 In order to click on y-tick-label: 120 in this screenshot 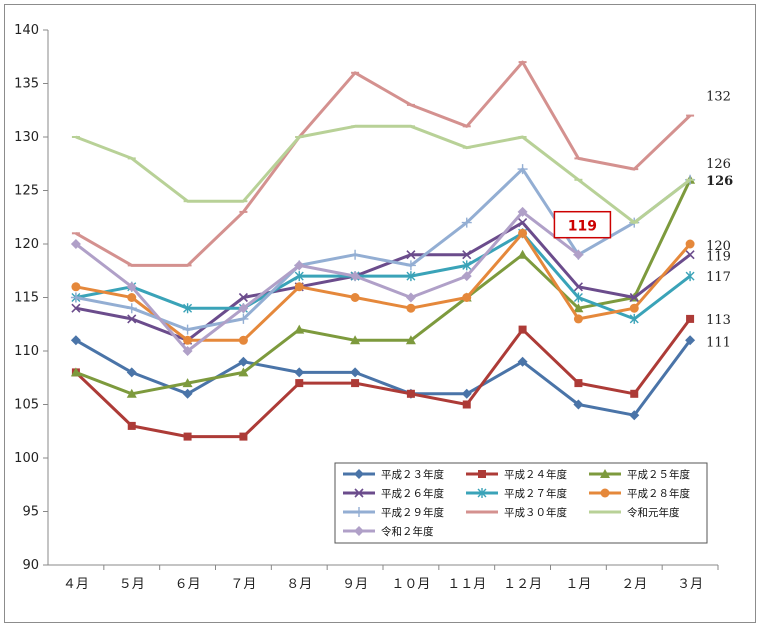, I will do `click(26, 244)`.